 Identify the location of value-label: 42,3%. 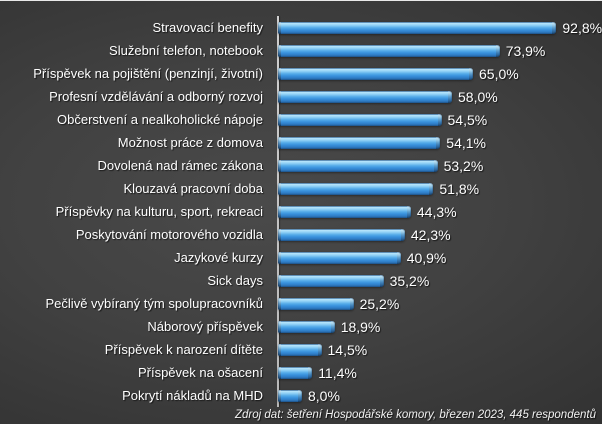
(430, 234).